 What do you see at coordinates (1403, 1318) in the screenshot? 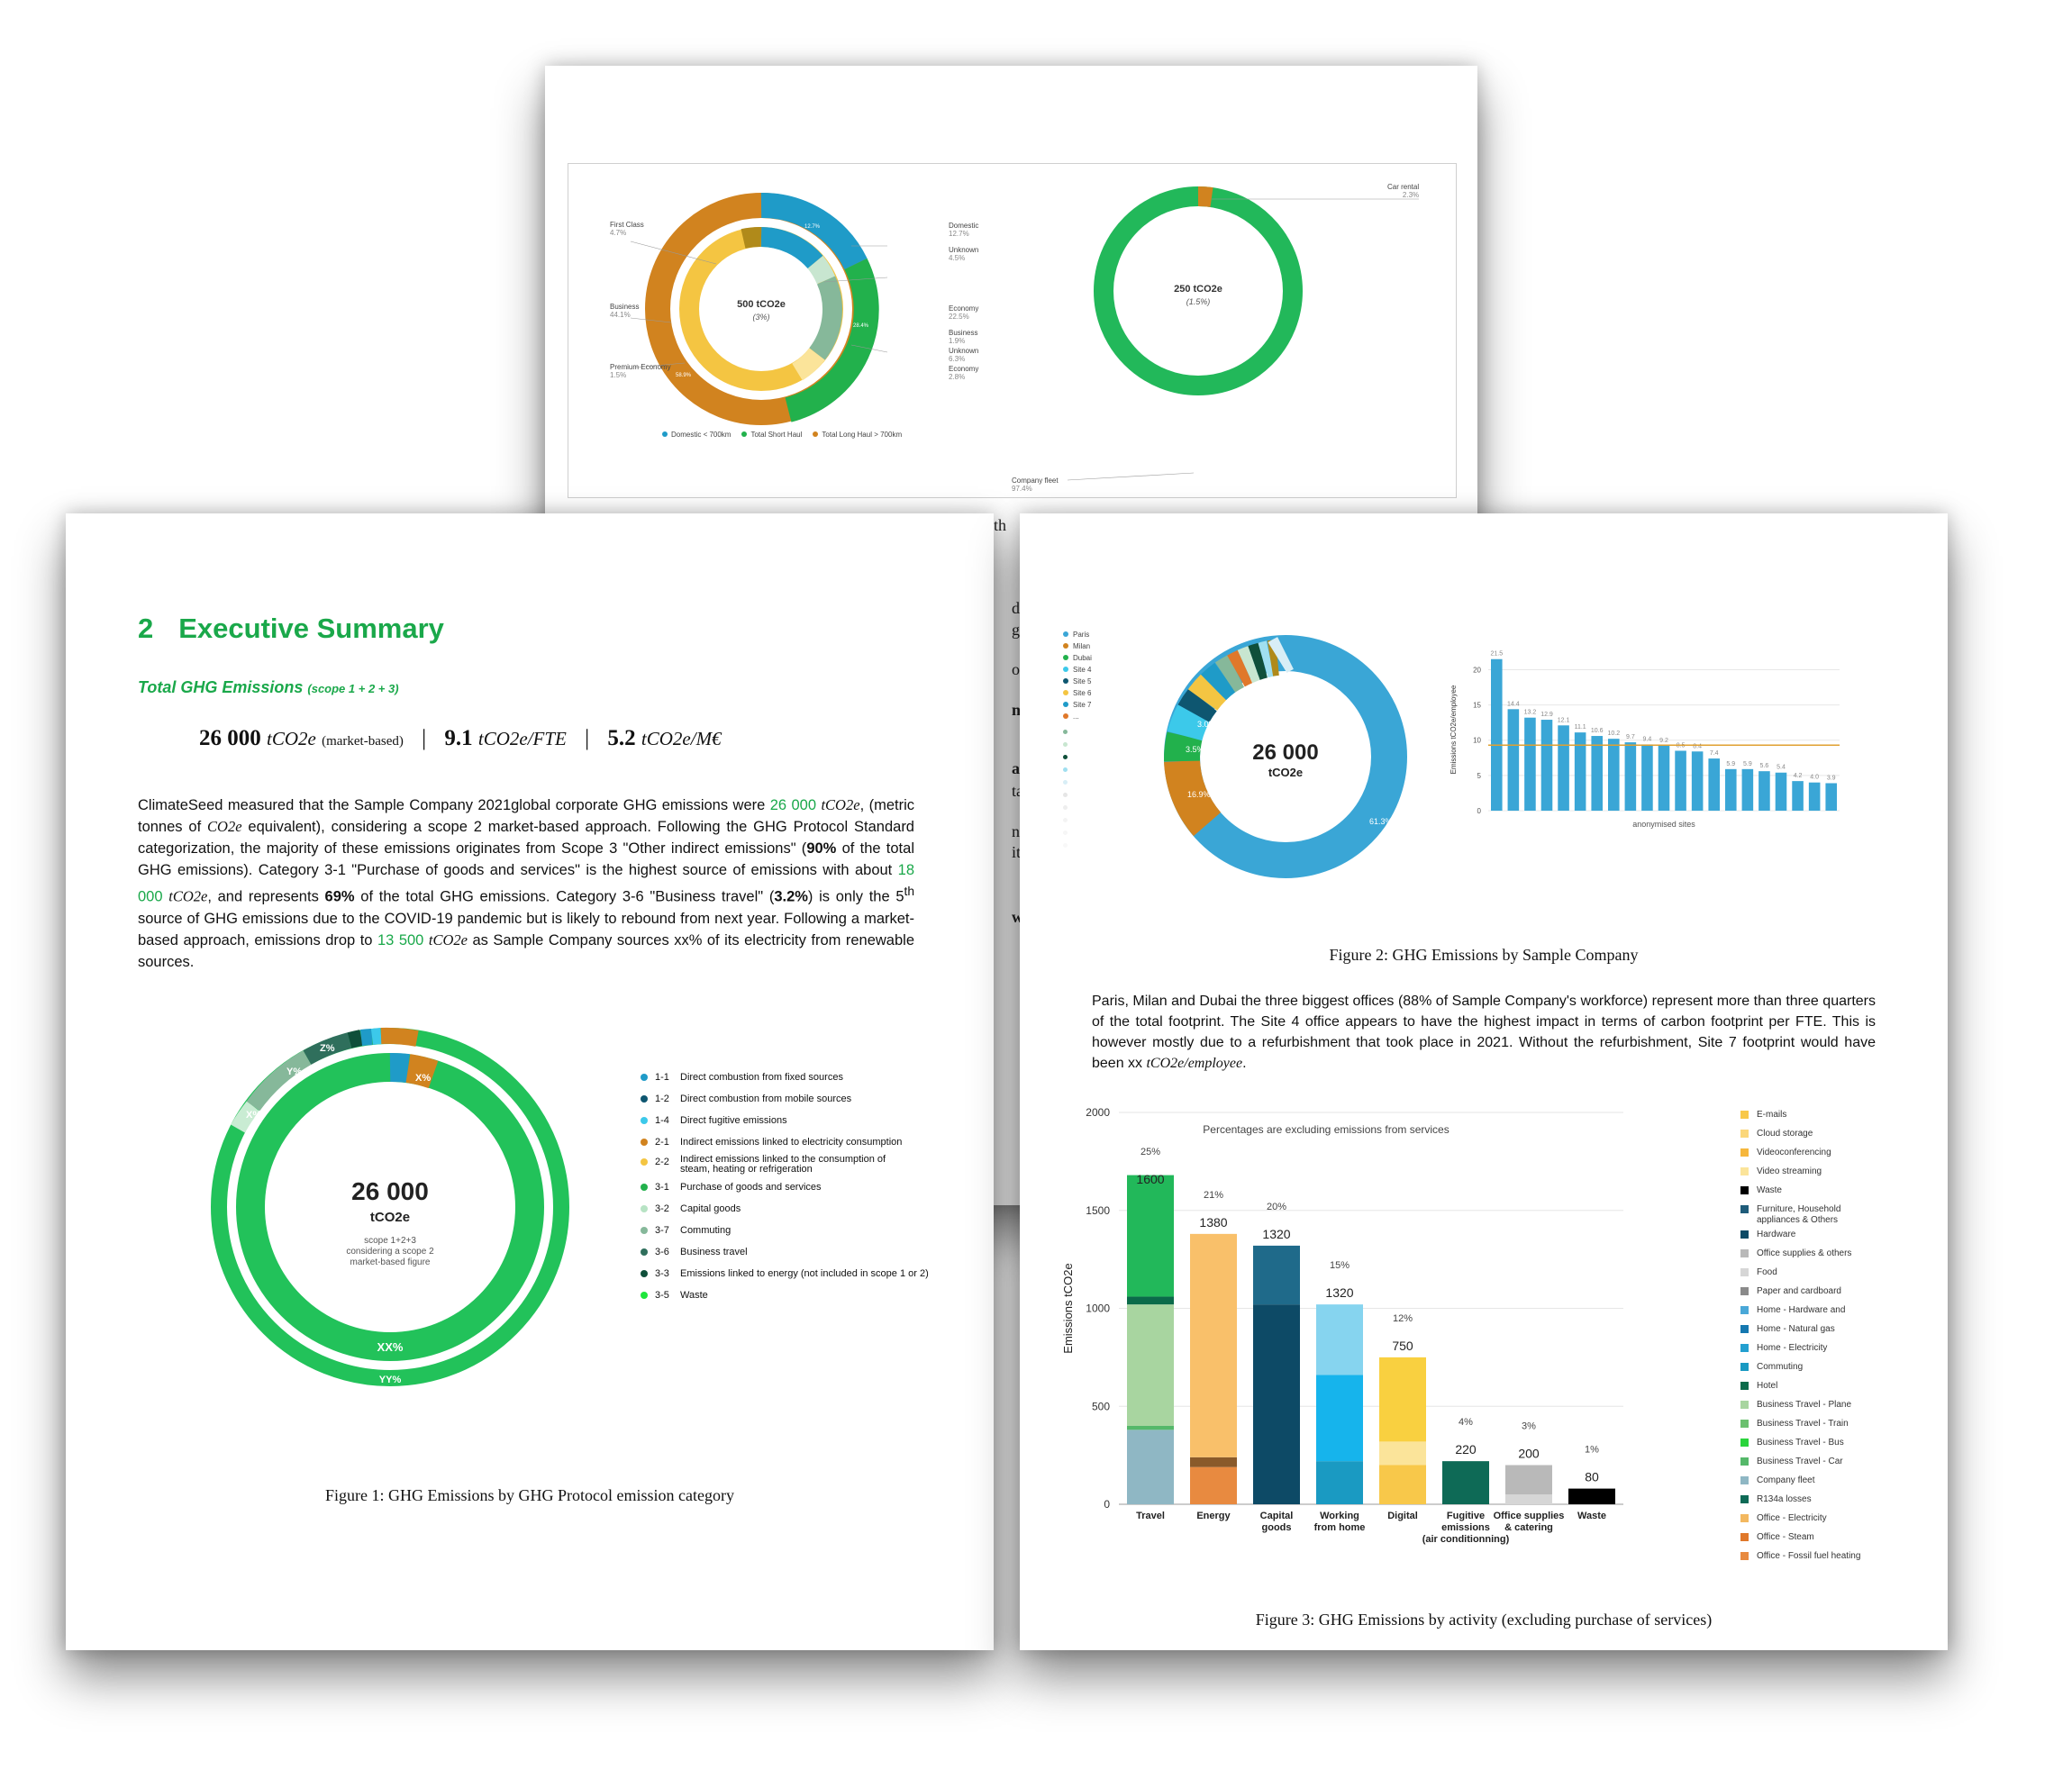
I see `bar-percent-label: 12%` at bounding box center [1403, 1318].